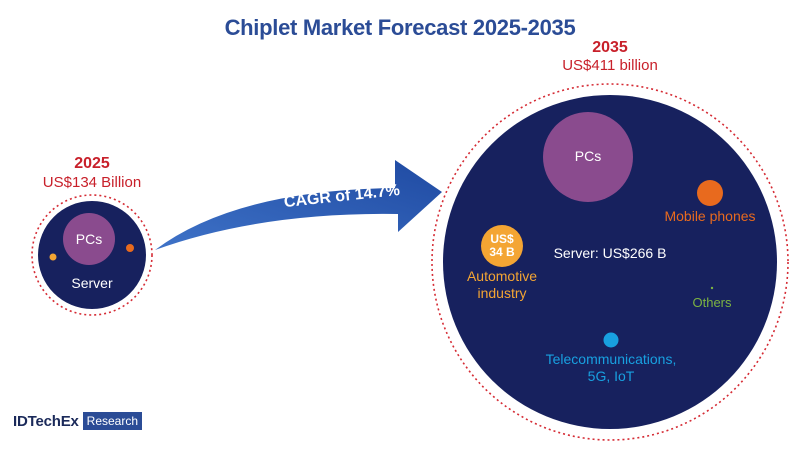 The height and width of the screenshot is (455, 800). What do you see at coordinates (710, 216) in the screenshot?
I see `right-mobile-label: Mobile phones` at bounding box center [710, 216].